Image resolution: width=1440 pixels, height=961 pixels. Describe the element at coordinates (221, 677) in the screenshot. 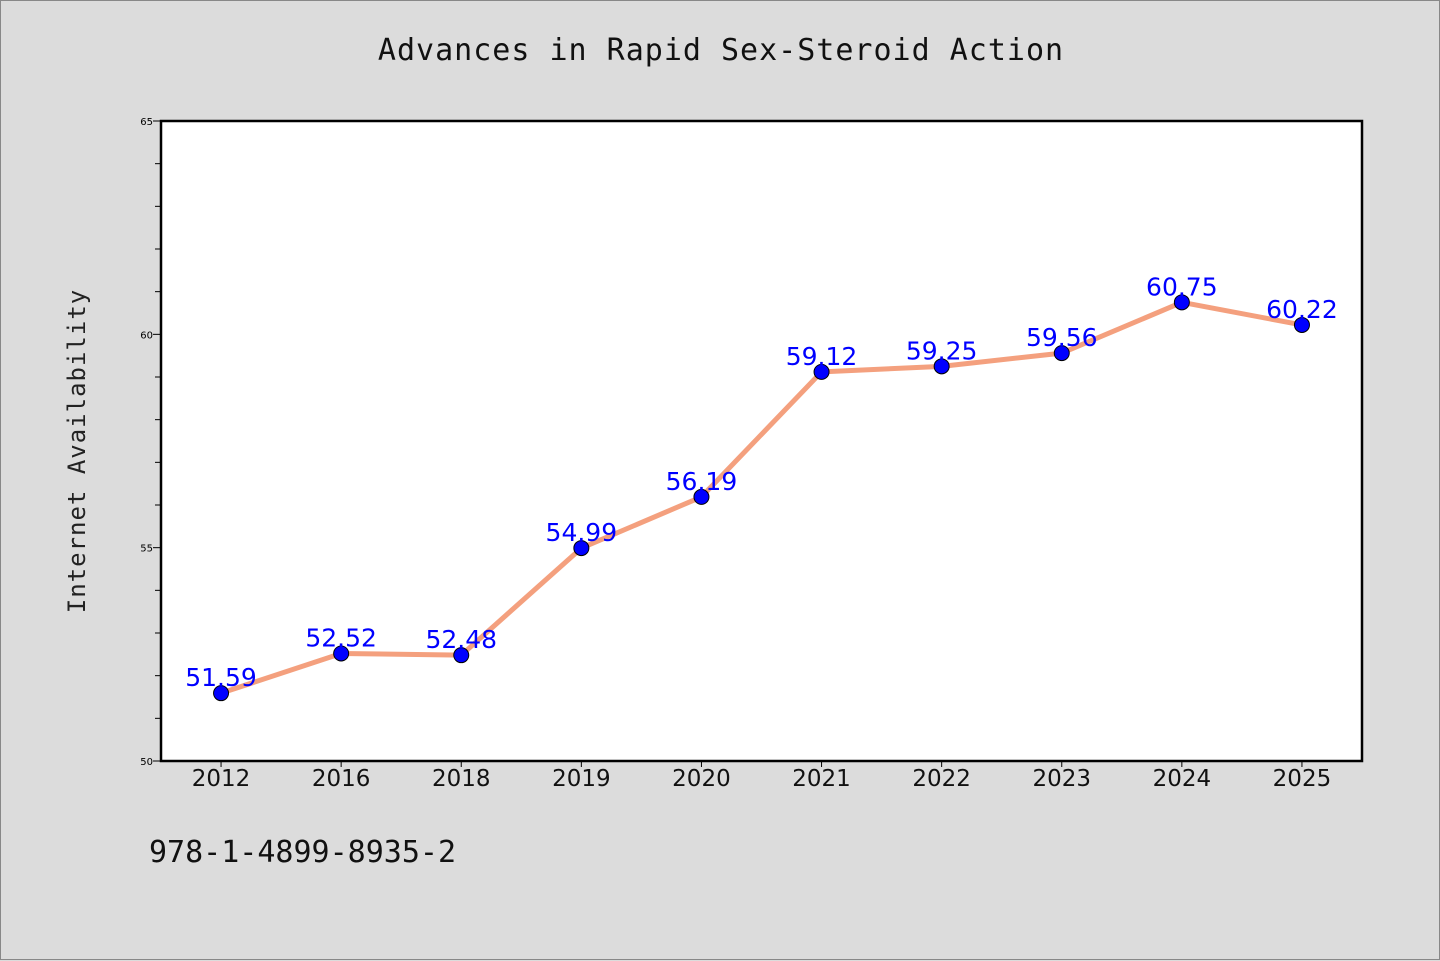

I see `data-label: 51.59` at that location.